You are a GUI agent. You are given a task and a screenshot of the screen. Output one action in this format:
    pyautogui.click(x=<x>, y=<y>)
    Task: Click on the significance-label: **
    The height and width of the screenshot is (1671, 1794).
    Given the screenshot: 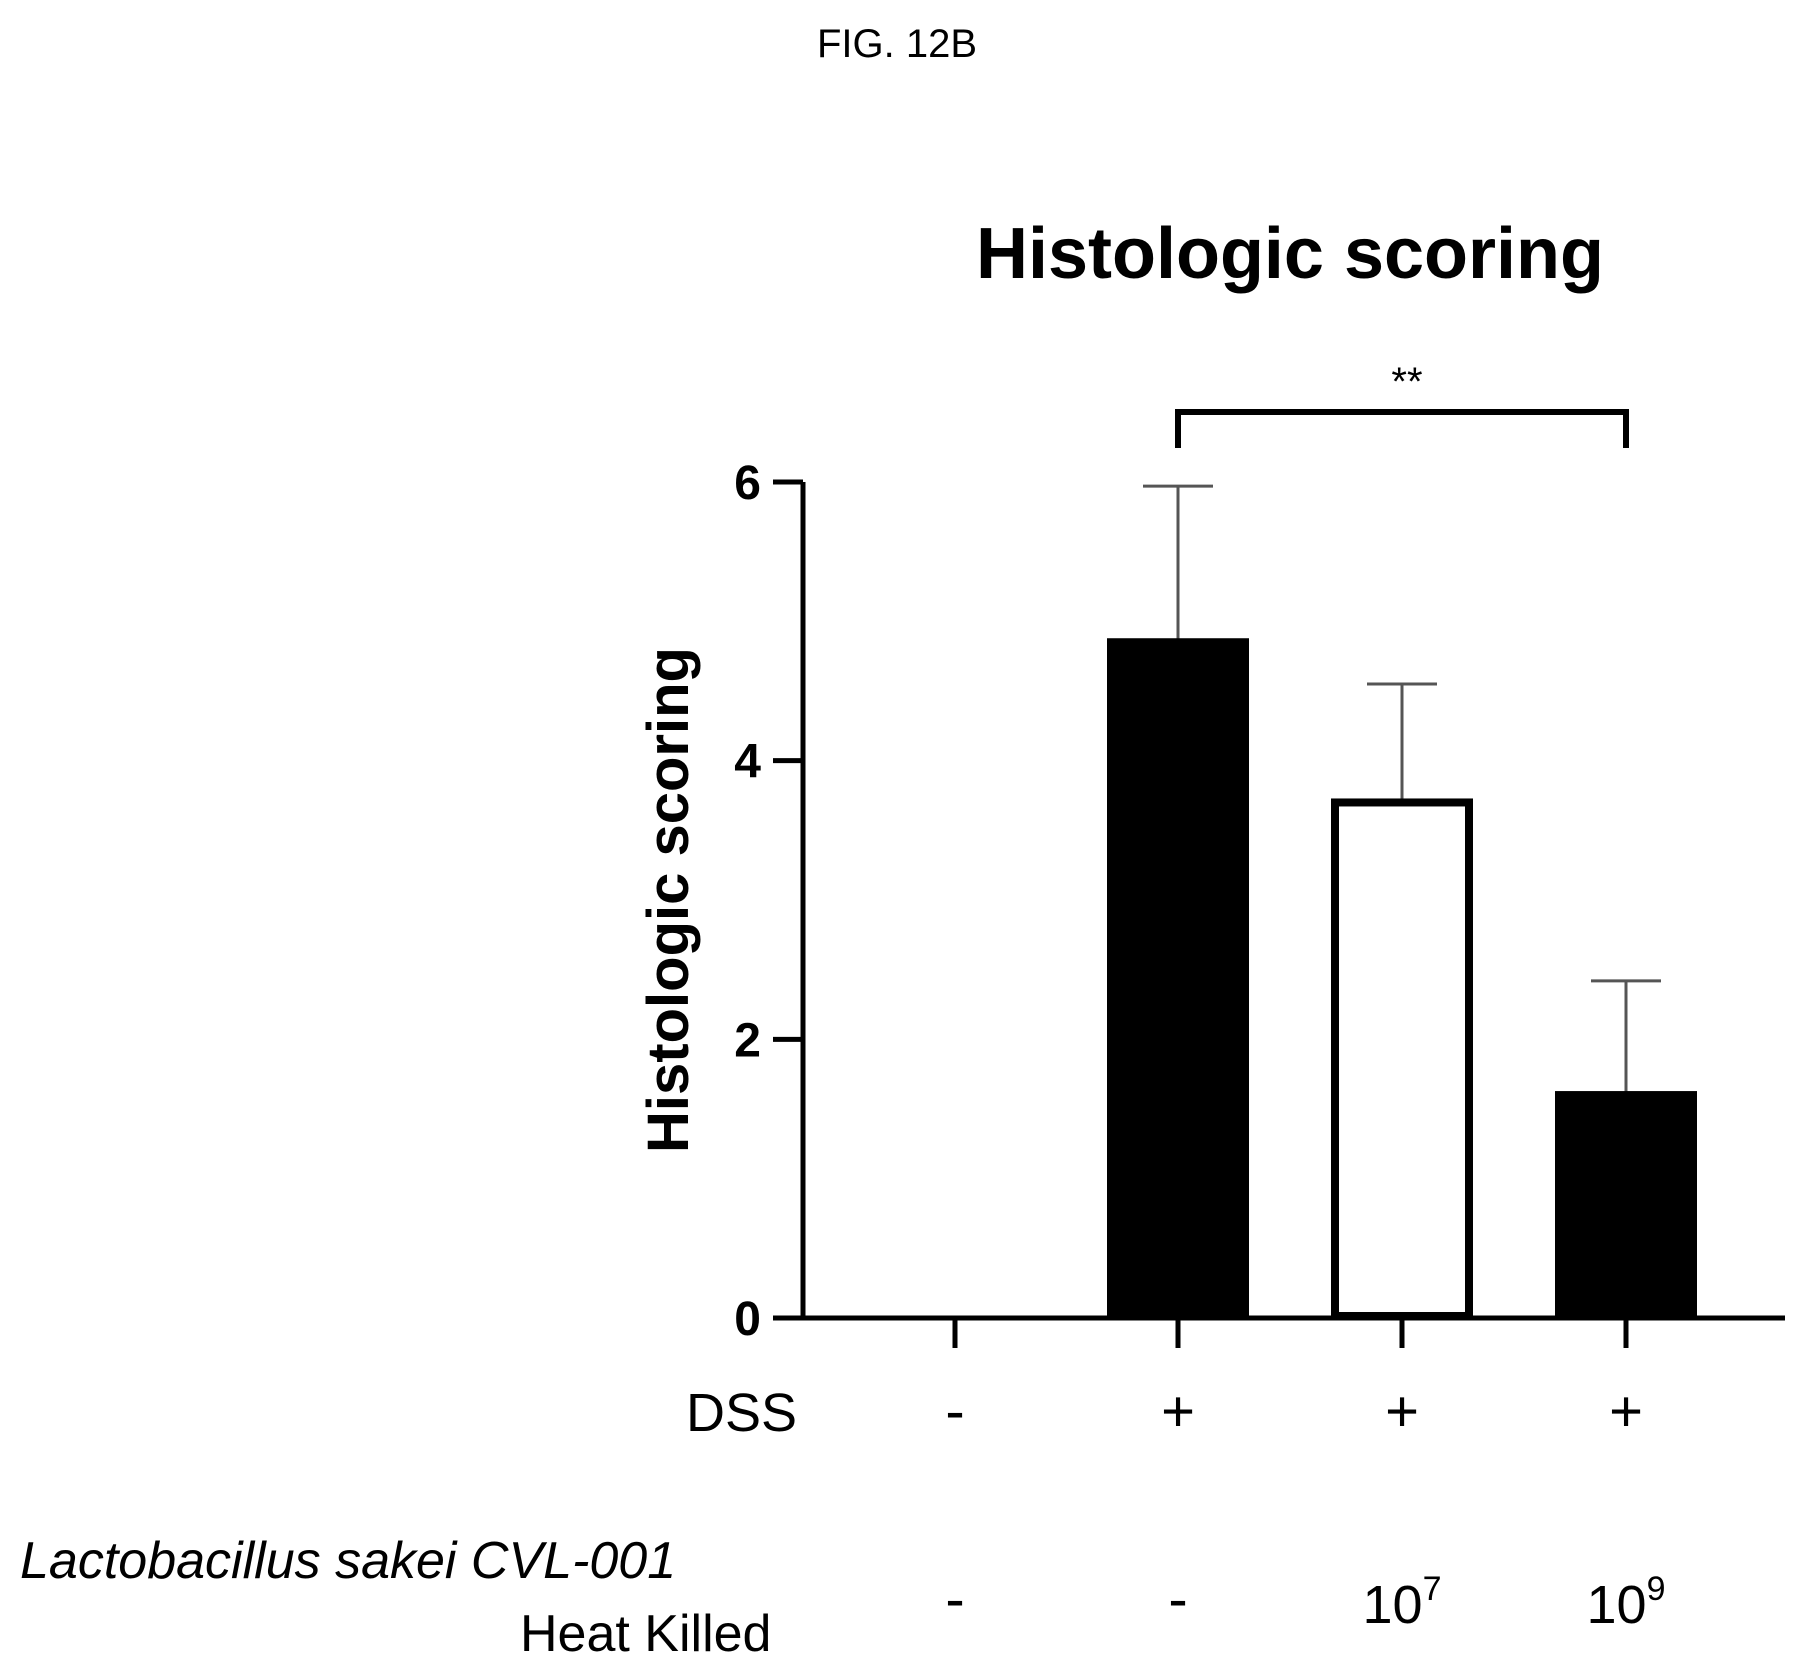 What is the action you would take?
    pyautogui.click(x=1406, y=382)
    